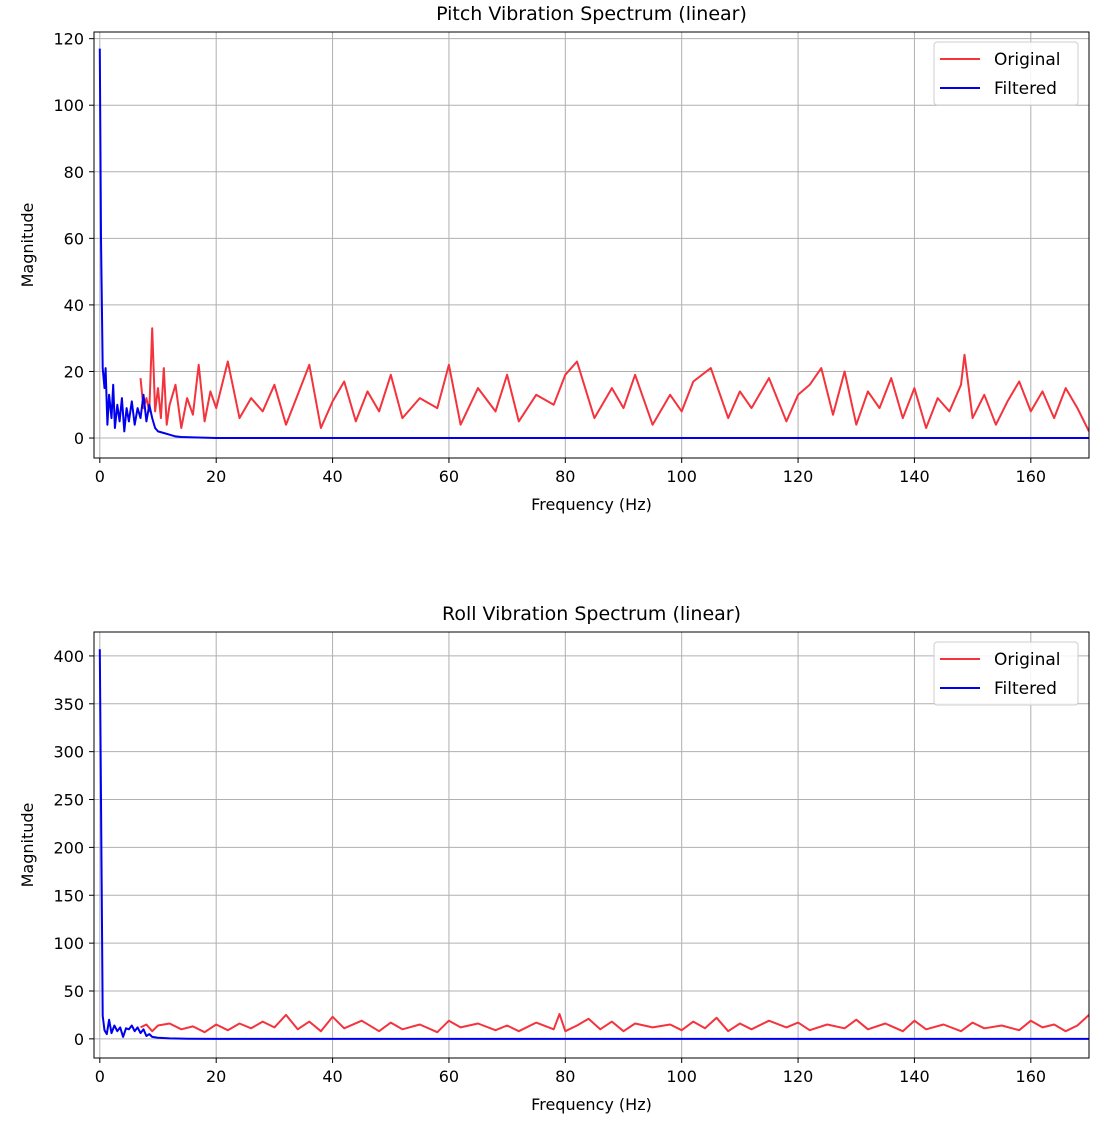 Image resolution: width=1118 pixels, height=1142 pixels. What do you see at coordinates (74, 371) in the screenshot?
I see `y-tick-label: 20` at bounding box center [74, 371].